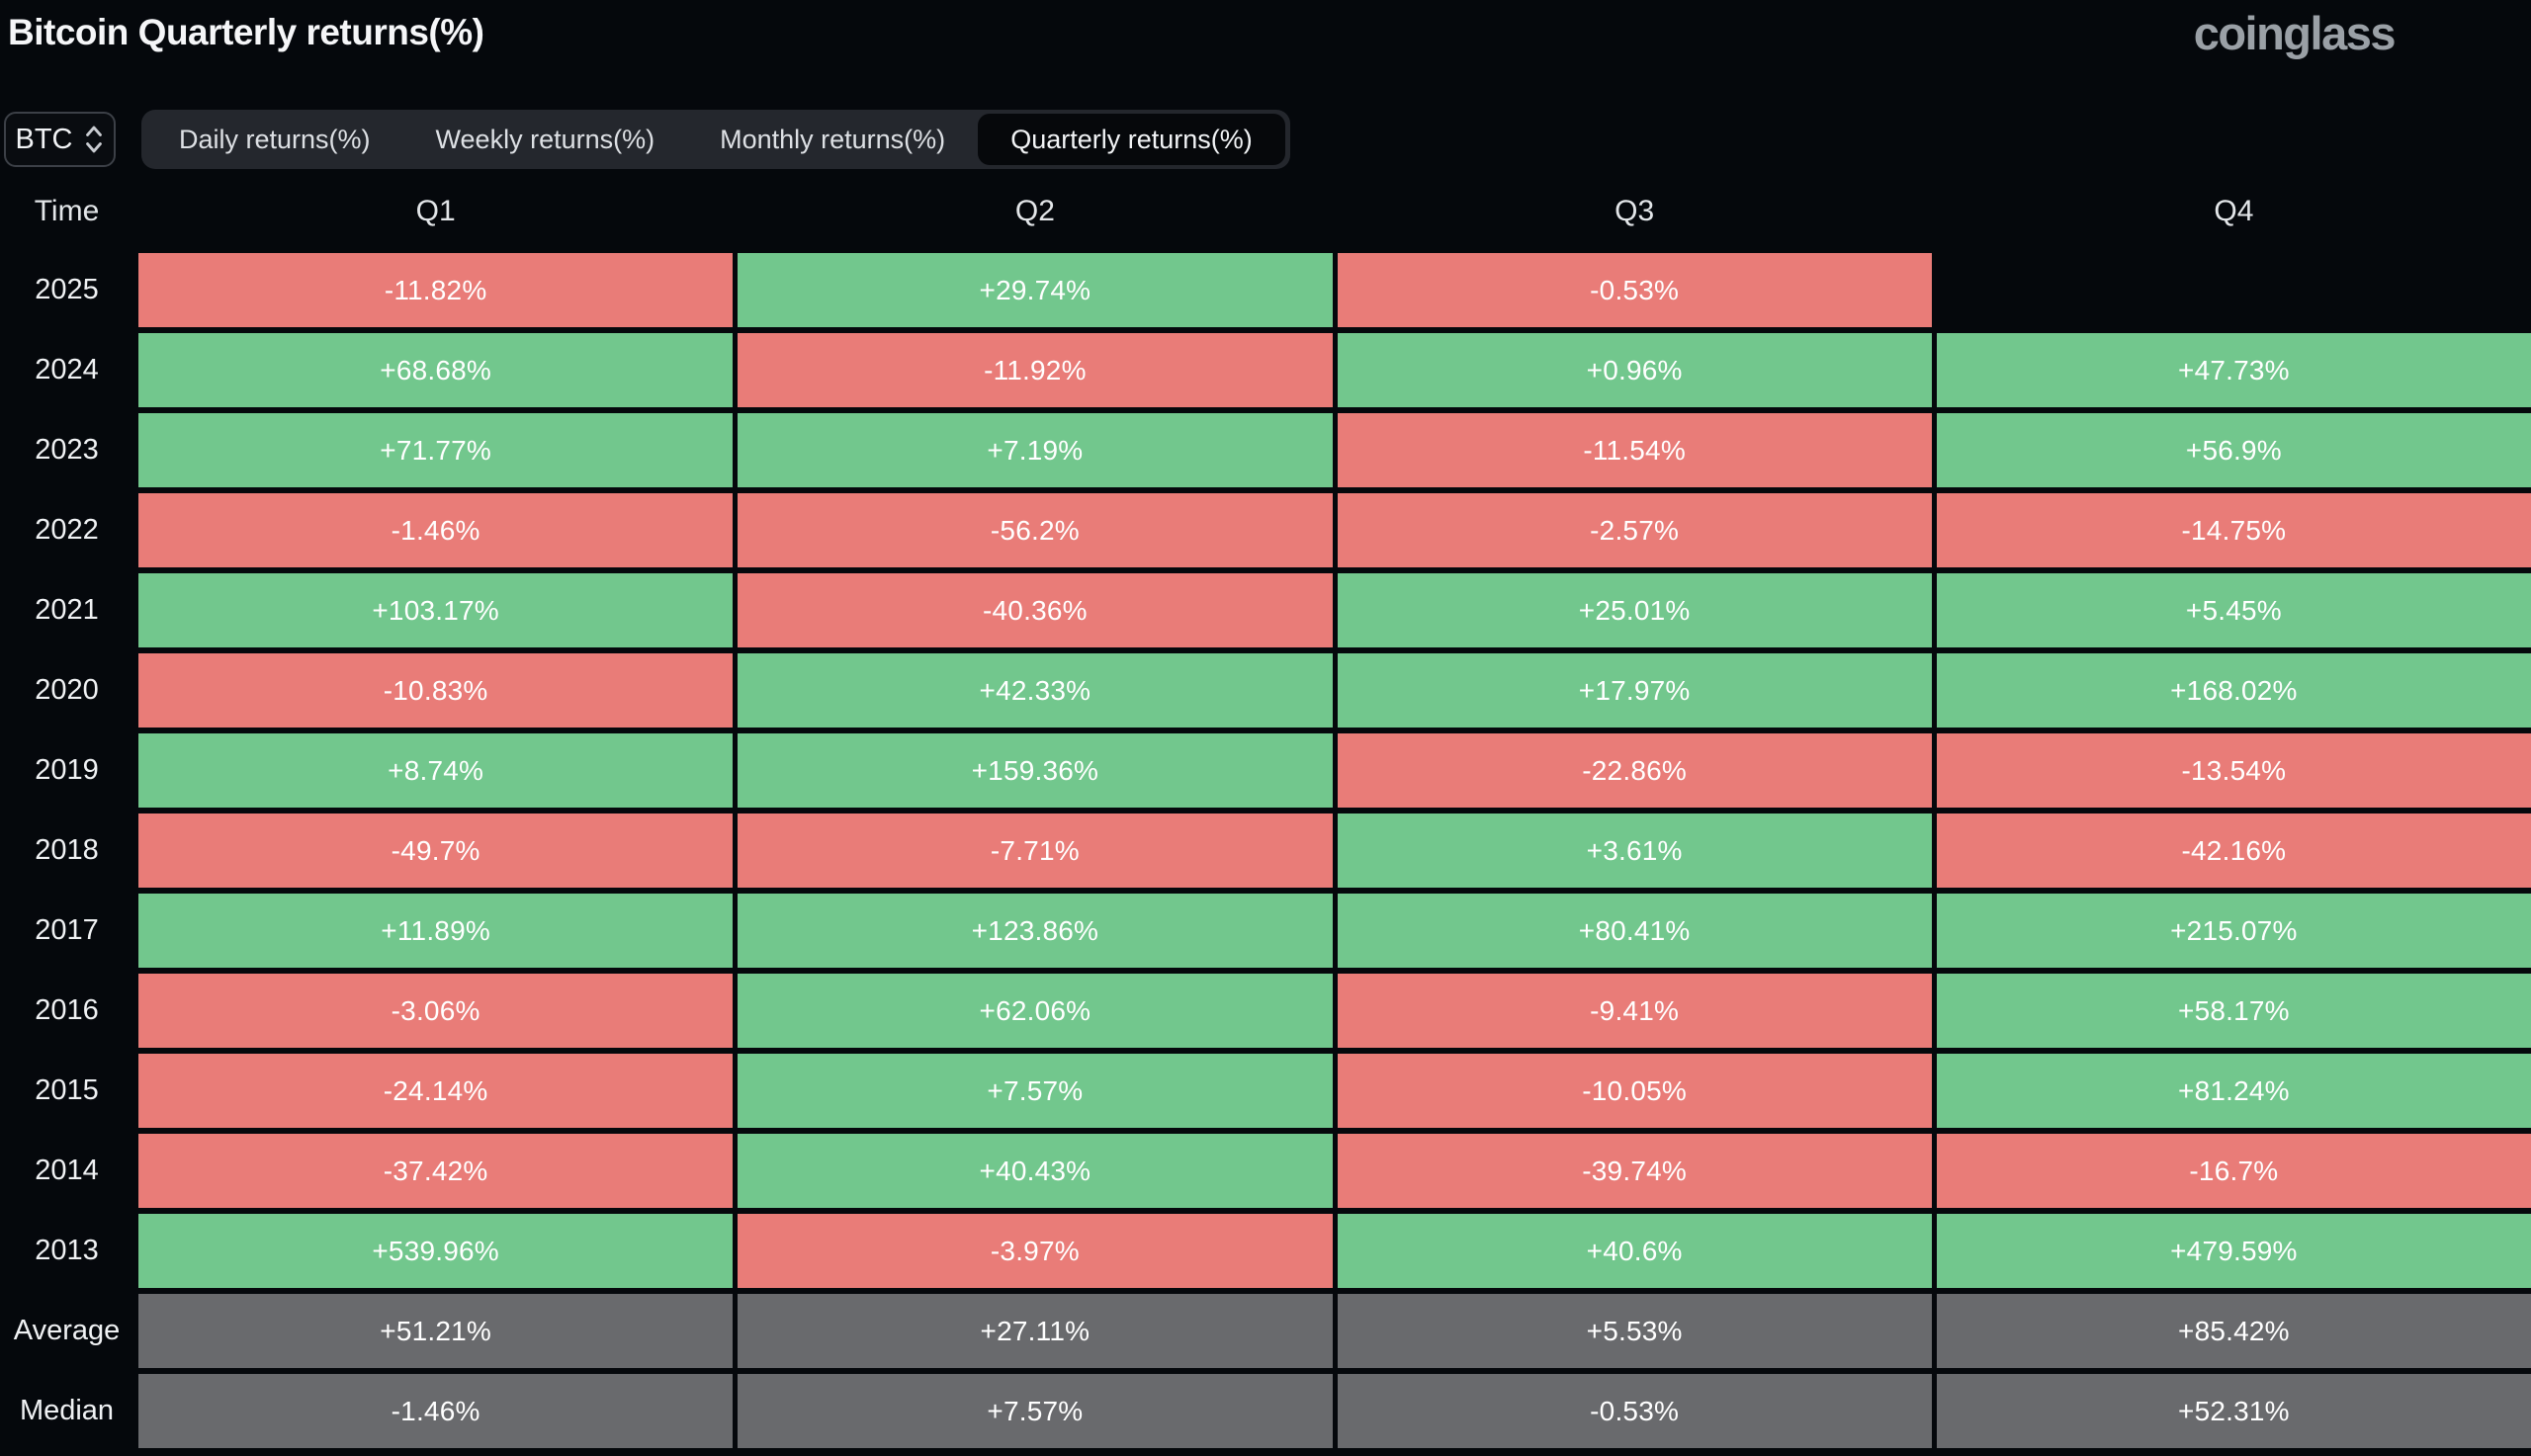 The image size is (2531, 1456). What do you see at coordinates (246, 32) in the screenshot?
I see `page-title: Bitcoin Quarterly returns(%)` at bounding box center [246, 32].